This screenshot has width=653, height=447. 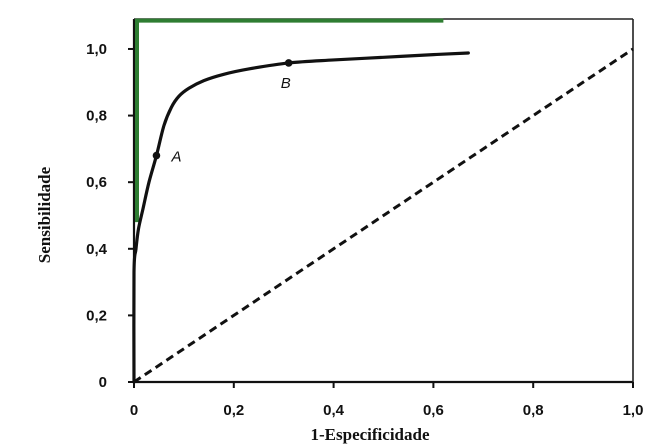 I want to click on point-marker-b, so click(x=288, y=63).